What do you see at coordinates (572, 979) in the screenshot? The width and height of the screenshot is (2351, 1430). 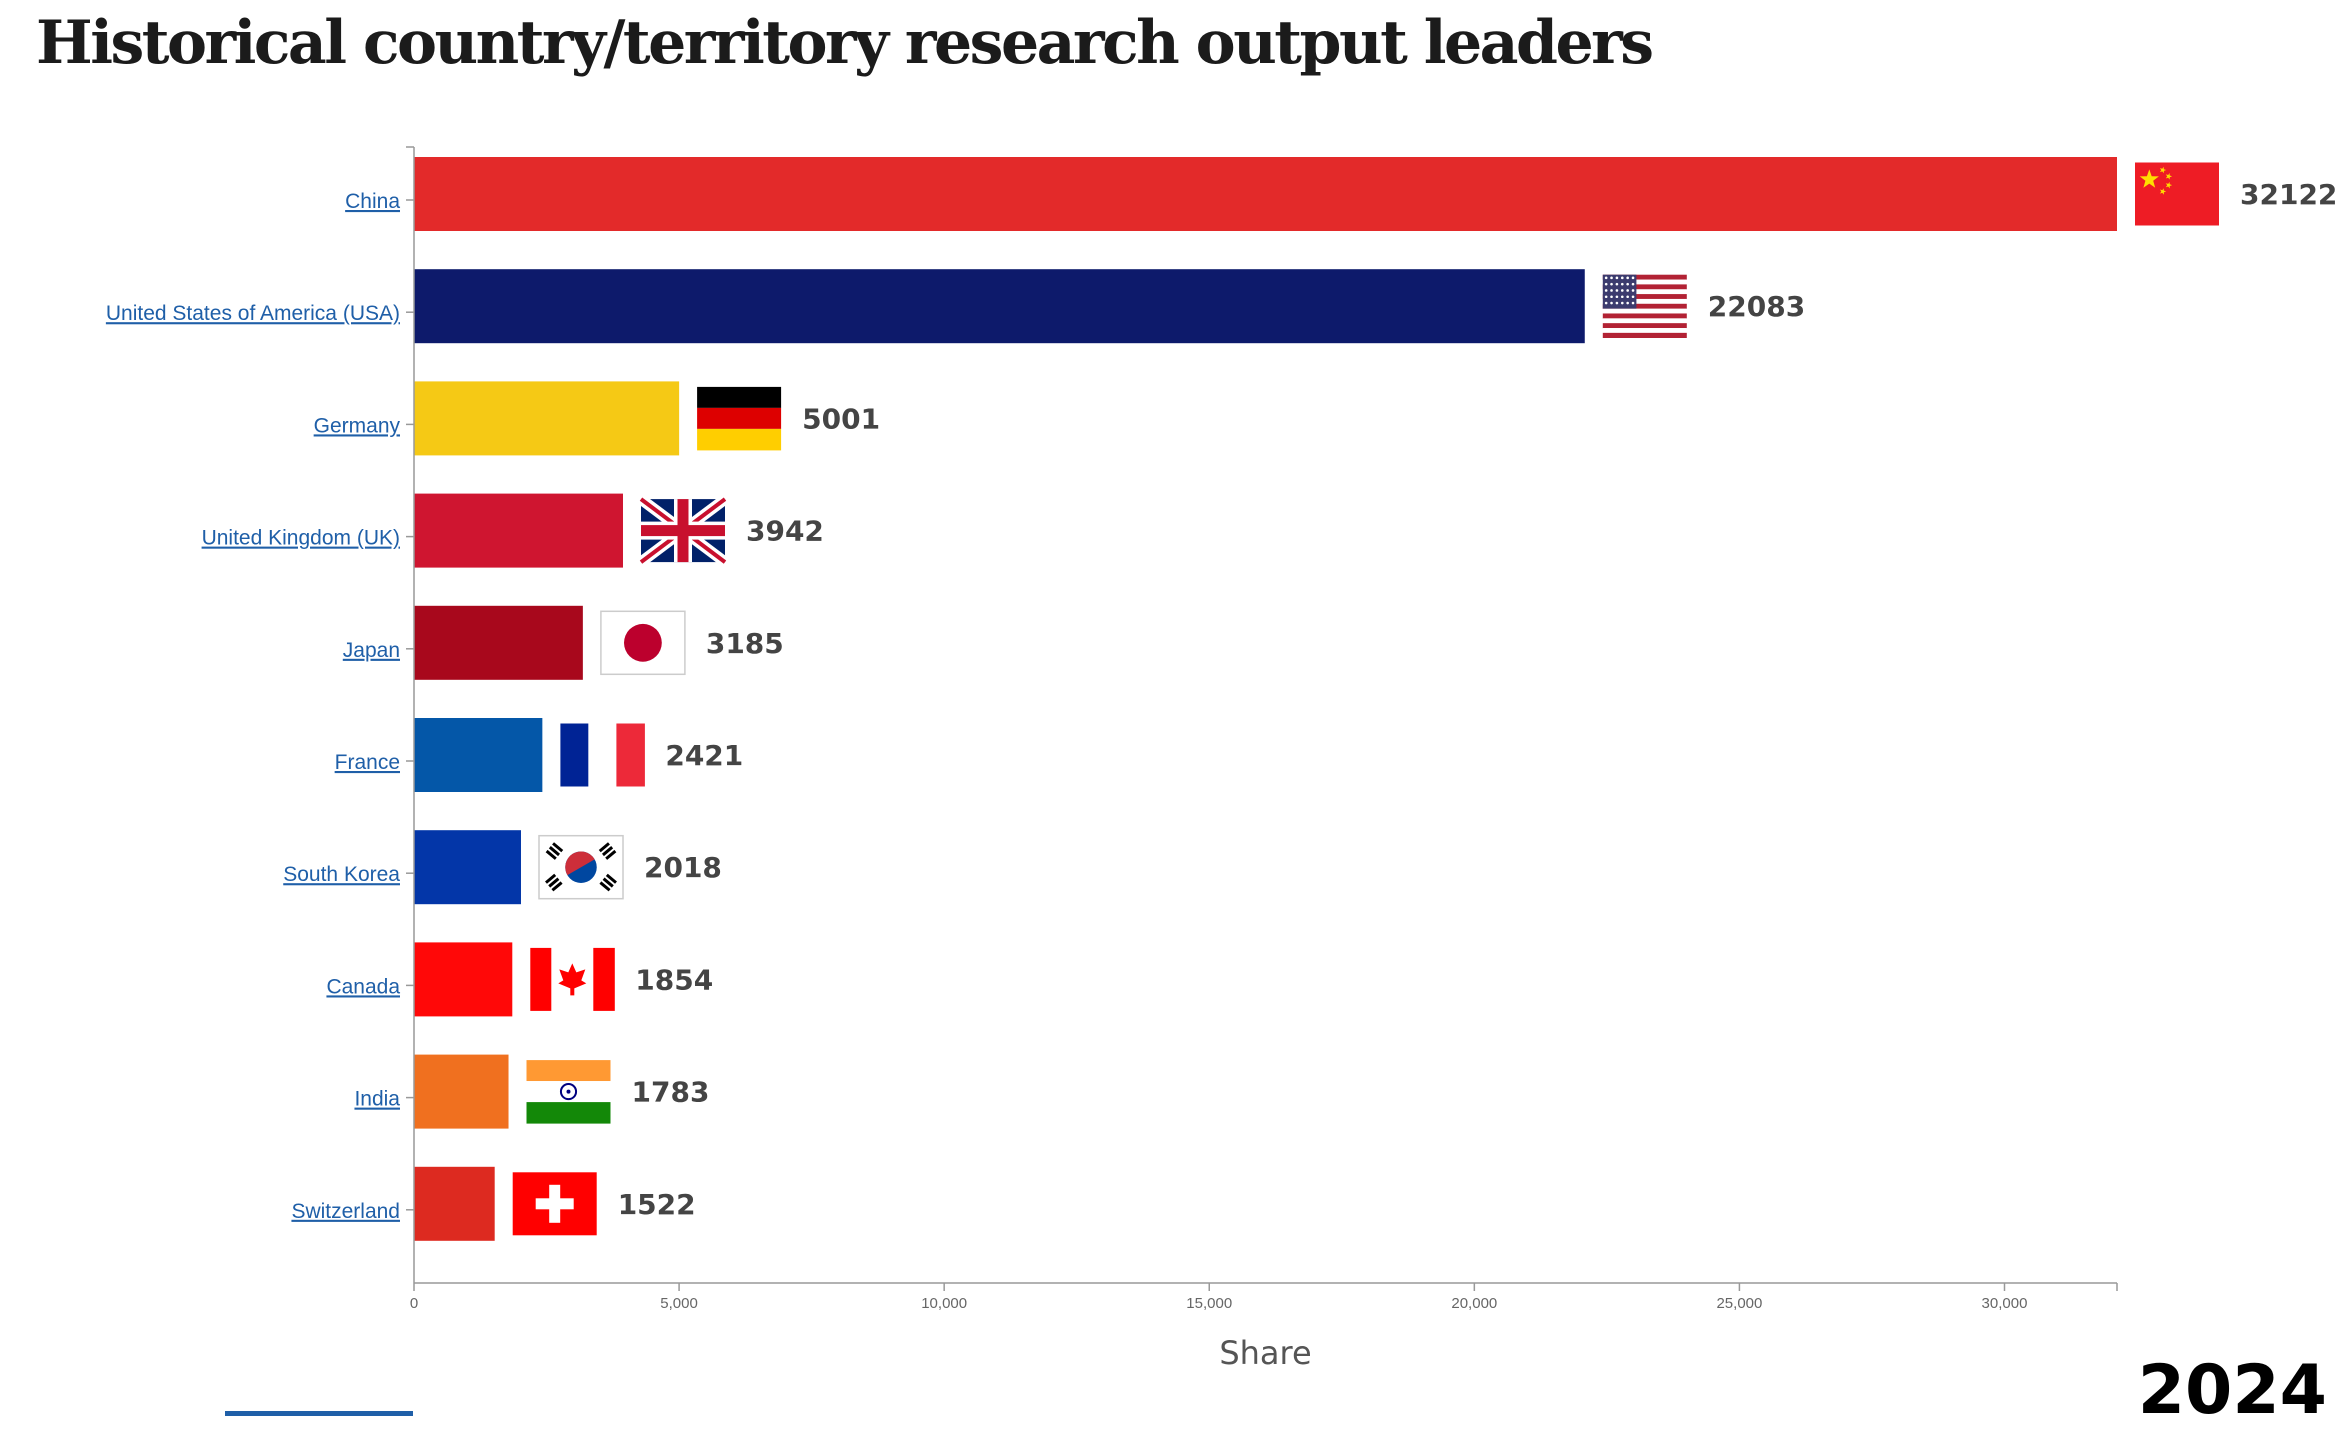 I see `canada-flag-icon` at bounding box center [572, 979].